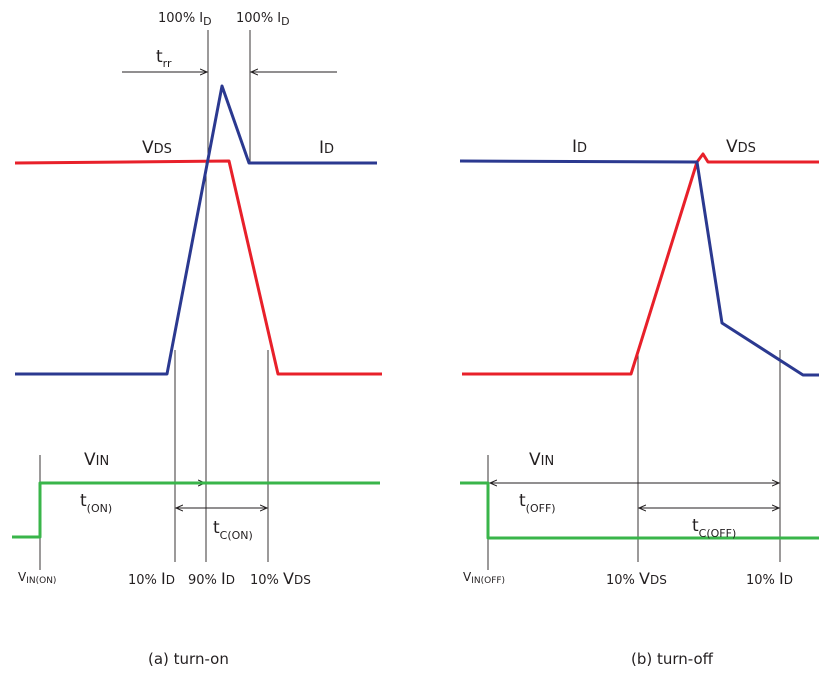  Describe the element at coordinates (537, 503) in the screenshot. I see `label-t-off: t(OFF)` at that location.